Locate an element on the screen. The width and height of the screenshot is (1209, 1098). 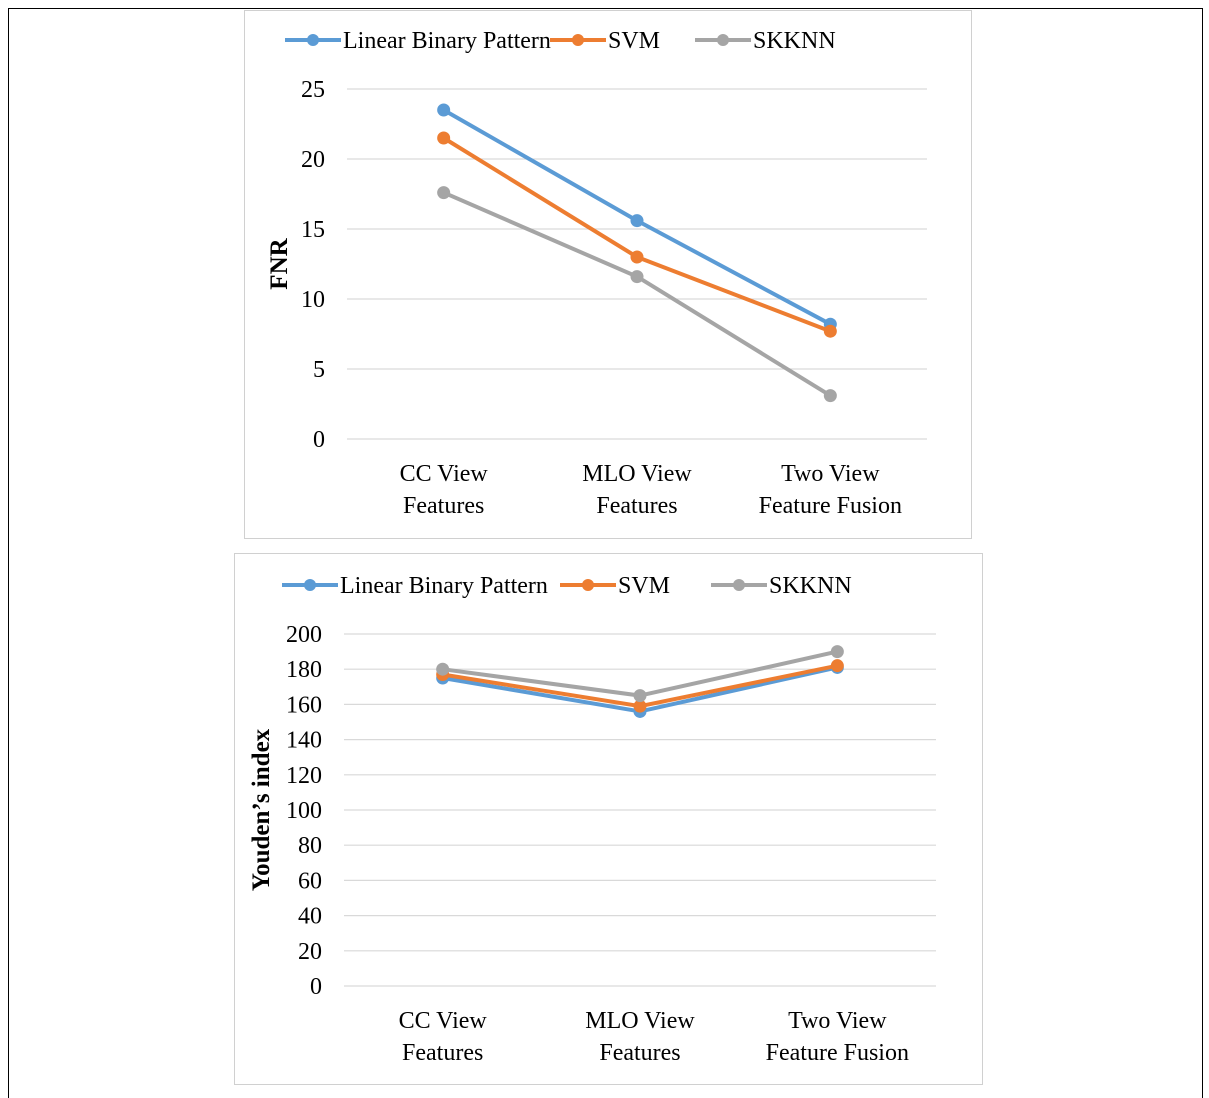
y-axis-label: Youden’s index is located at coordinates (261, 809).